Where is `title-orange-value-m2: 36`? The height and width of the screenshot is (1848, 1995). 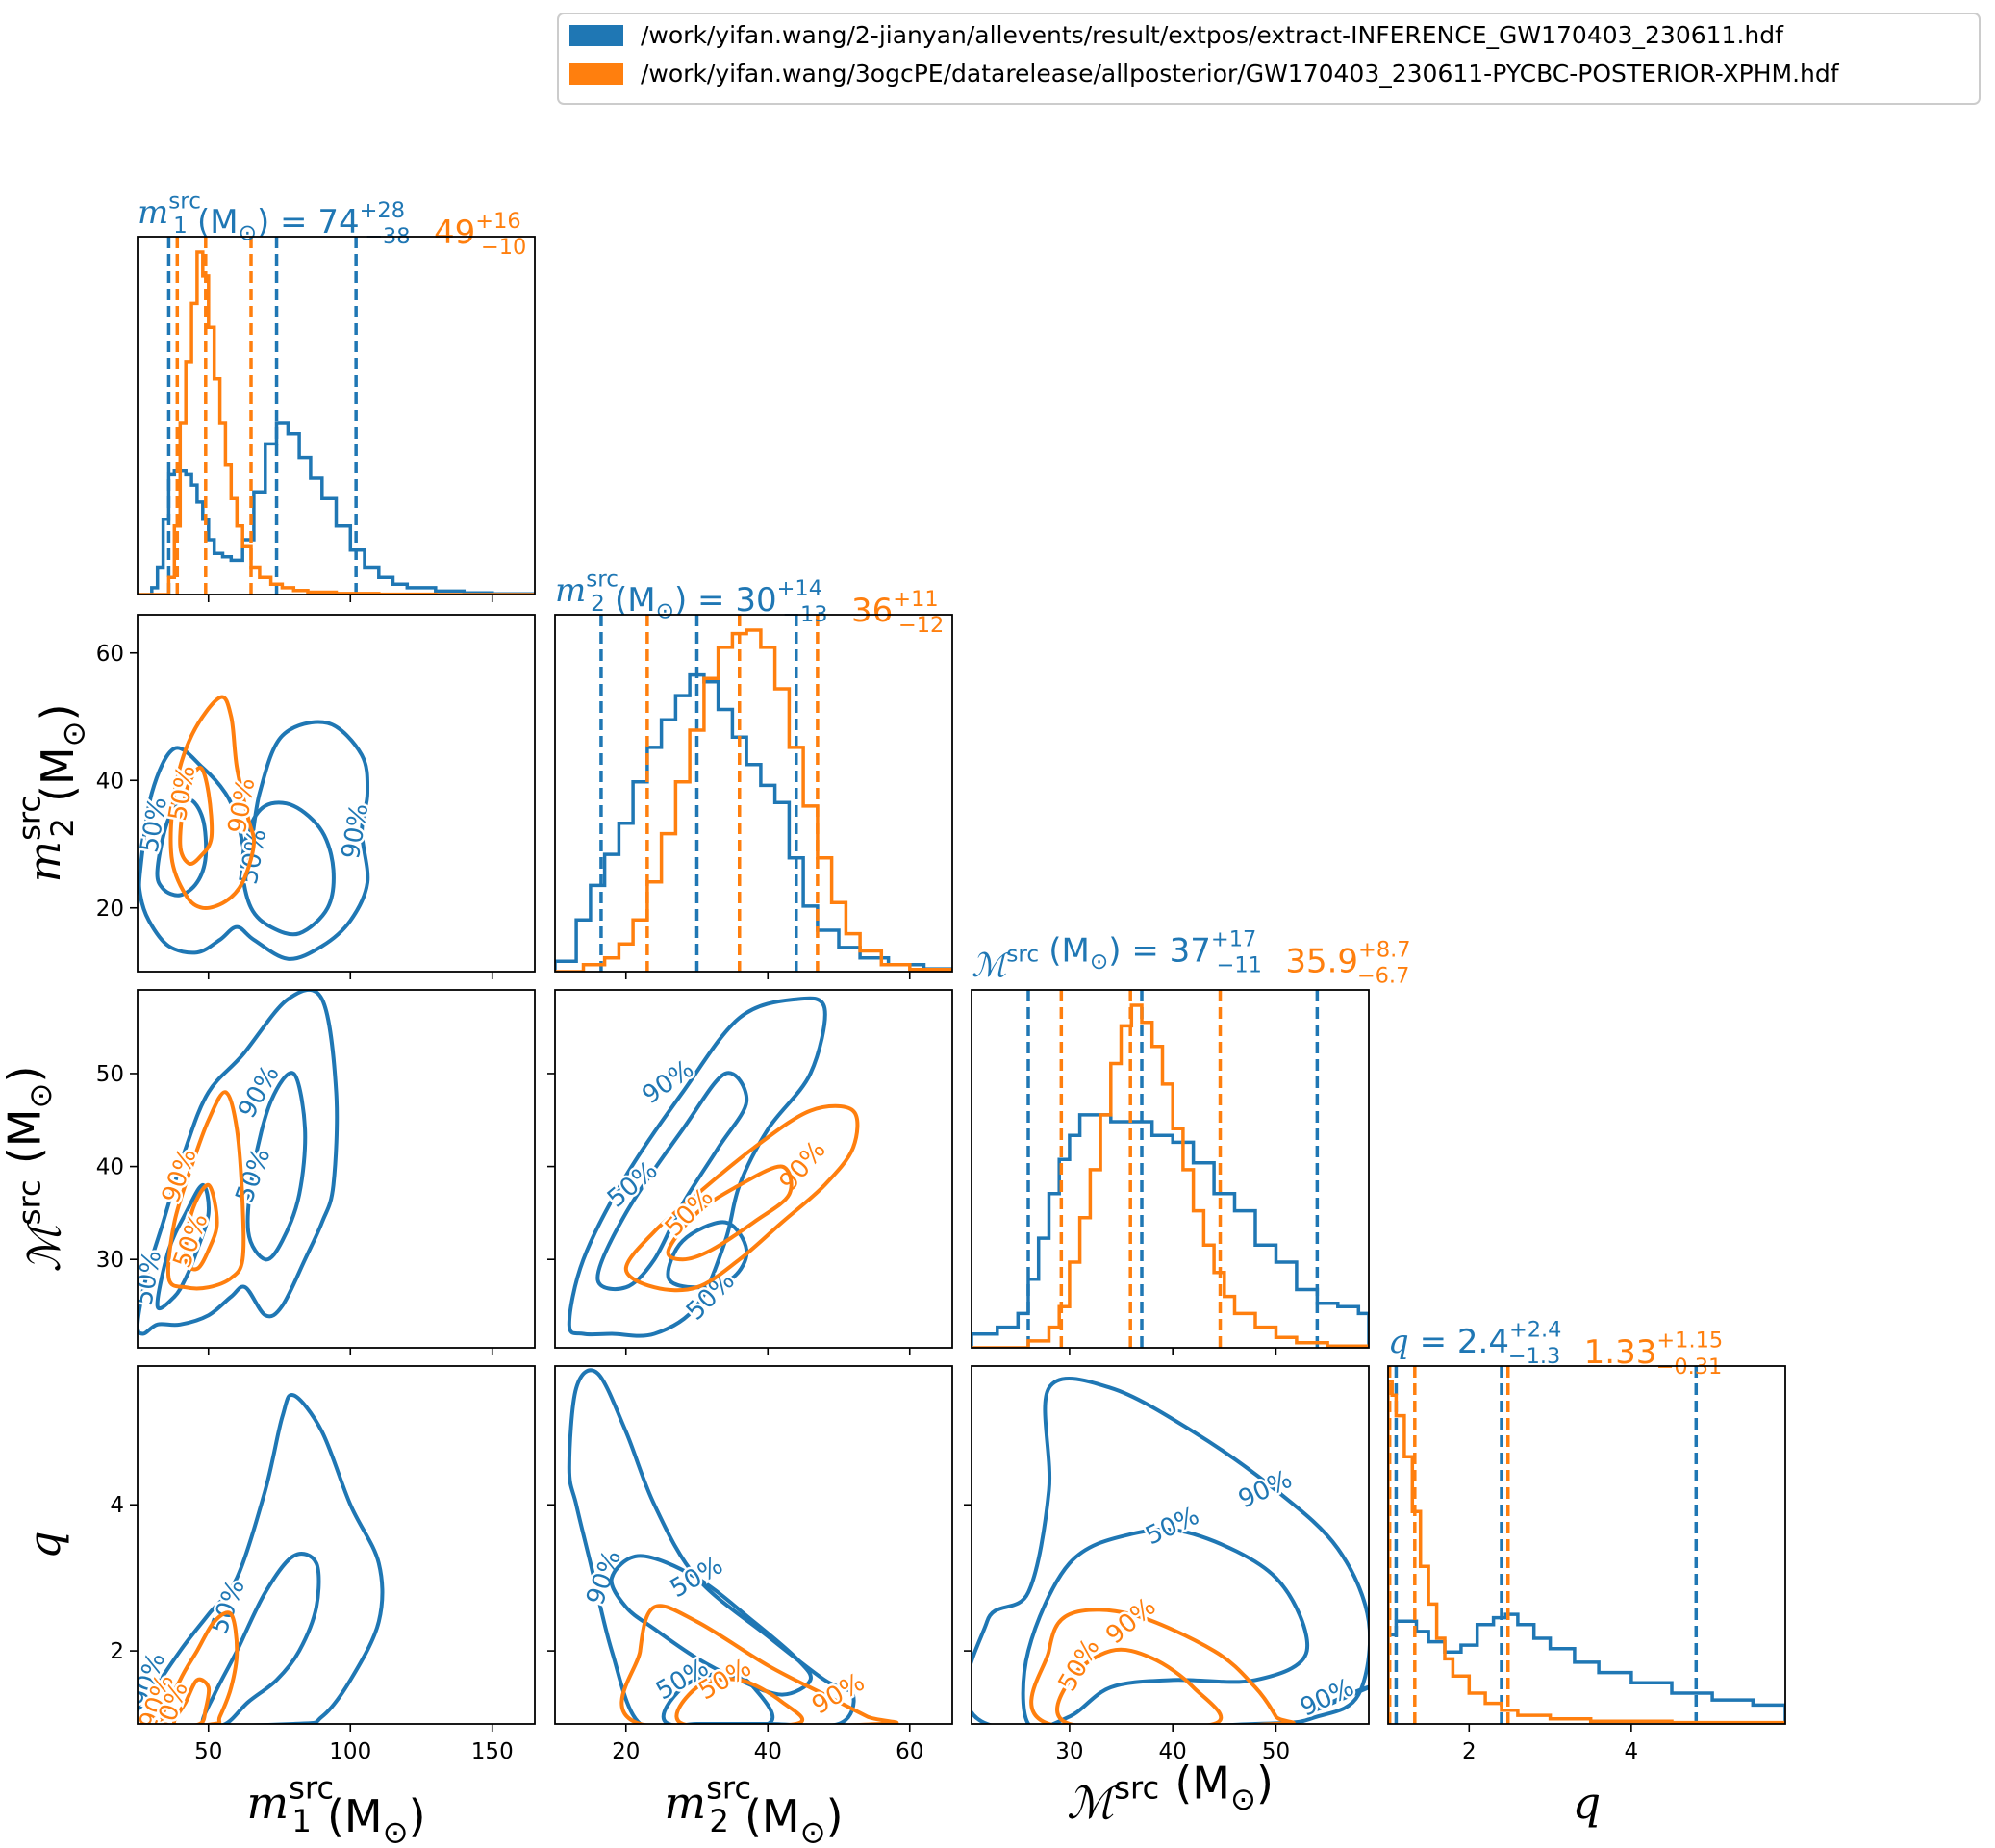
title-orange-value-m2: 36 is located at coordinates (872, 611).